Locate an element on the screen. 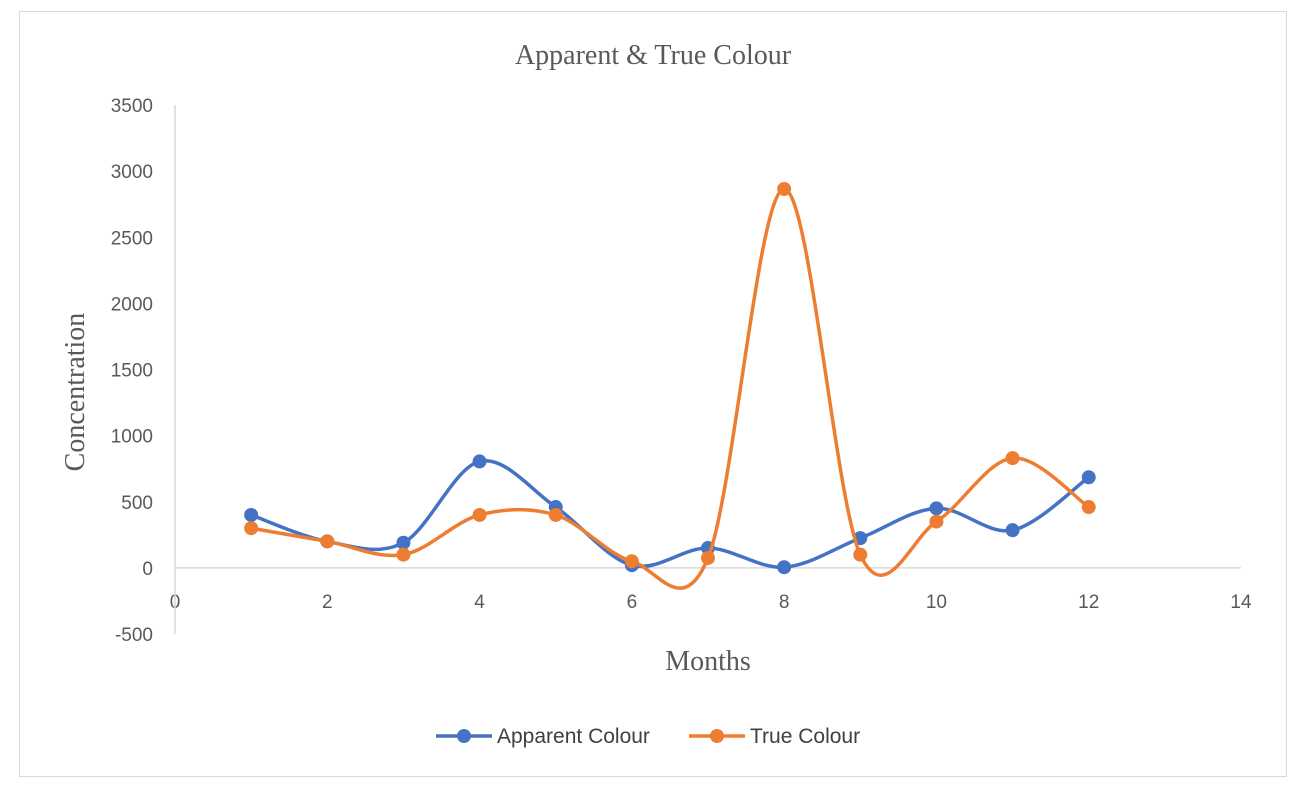 Image resolution: width=1296 pixels, height=788 pixels. x-tick-label: 8 is located at coordinates (784, 602).